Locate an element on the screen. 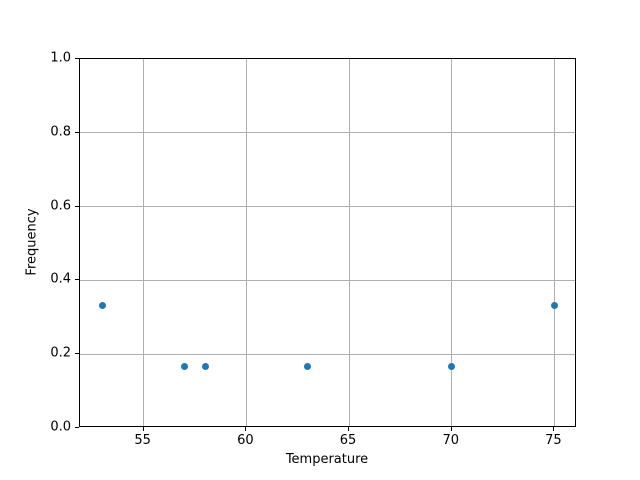  y-tick-label: 0.8 is located at coordinates (60, 132).